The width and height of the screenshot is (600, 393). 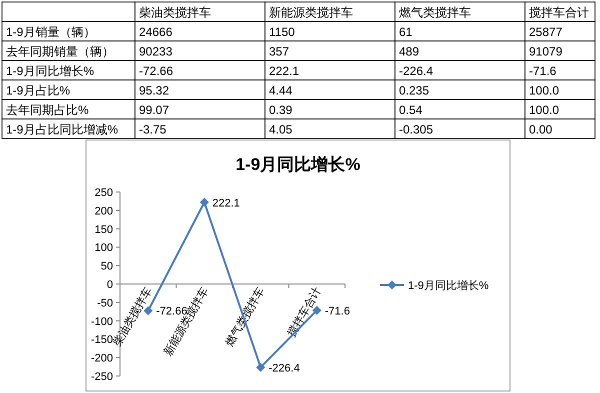 What do you see at coordinates (103, 230) in the screenshot?
I see `y-tick-label: 150` at bounding box center [103, 230].